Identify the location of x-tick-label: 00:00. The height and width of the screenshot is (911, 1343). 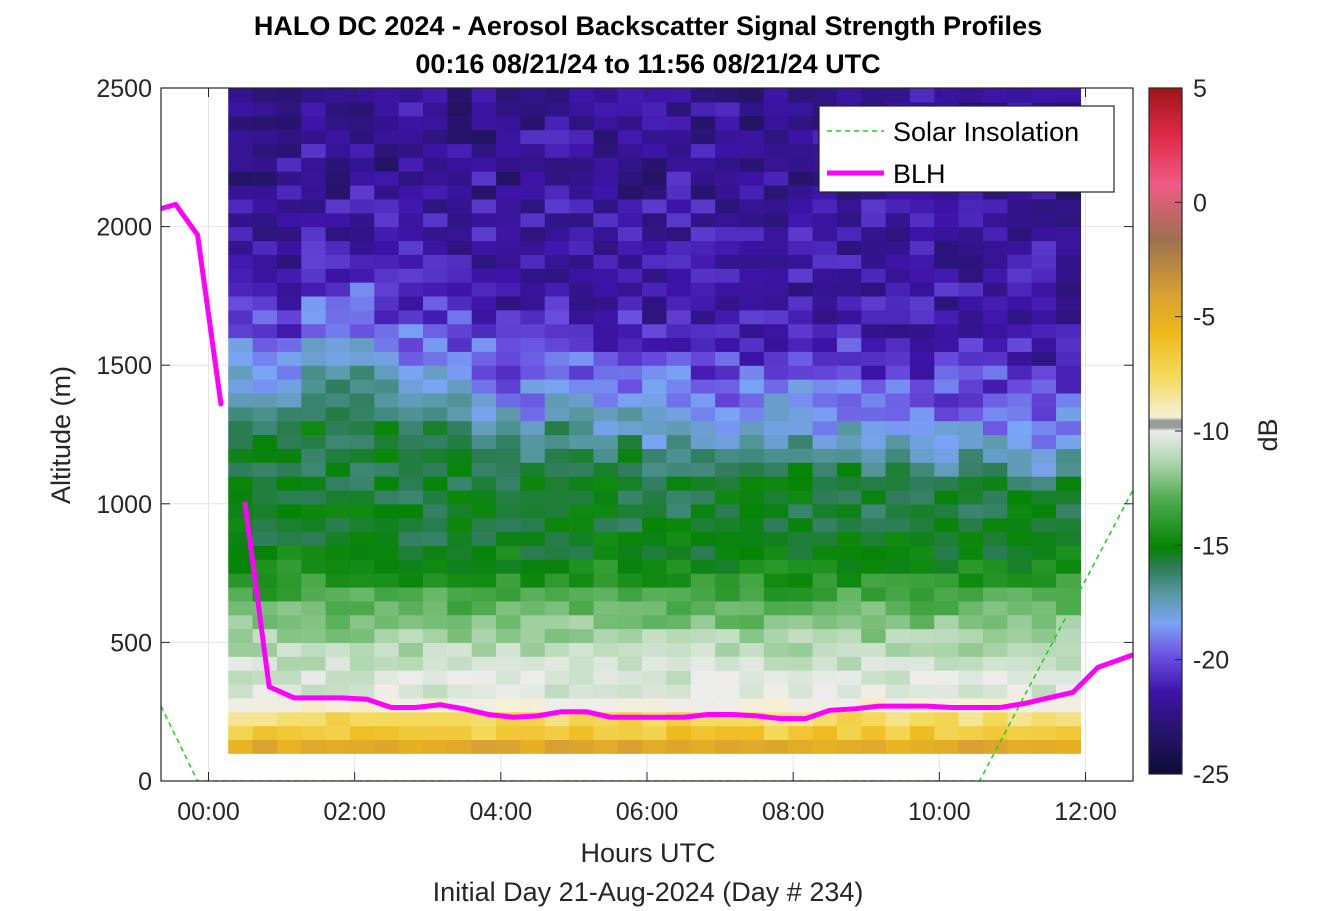
(208, 812).